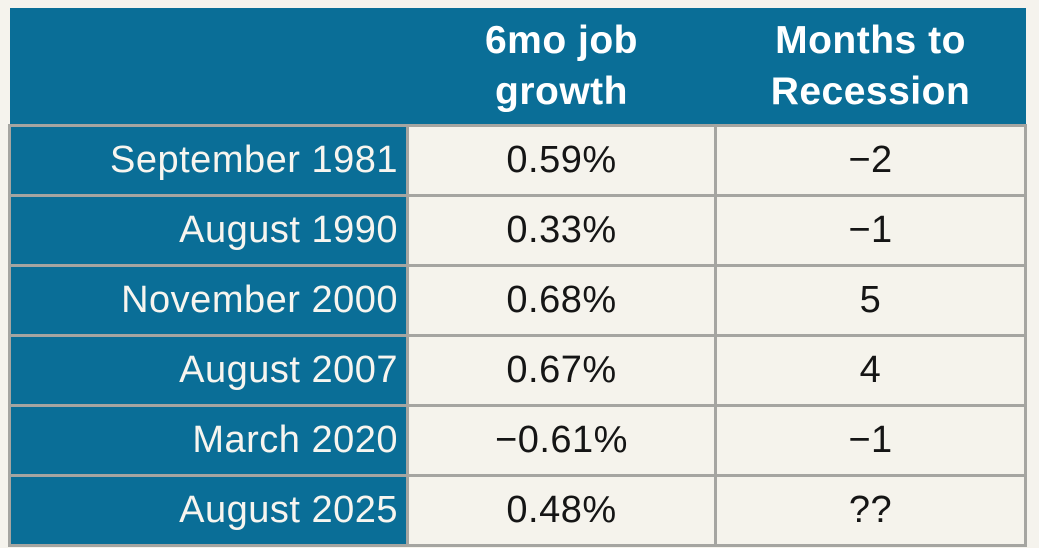 The width and height of the screenshot is (1039, 548). Describe the element at coordinates (208, 67) in the screenshot. I see `col-header-period` at that location.